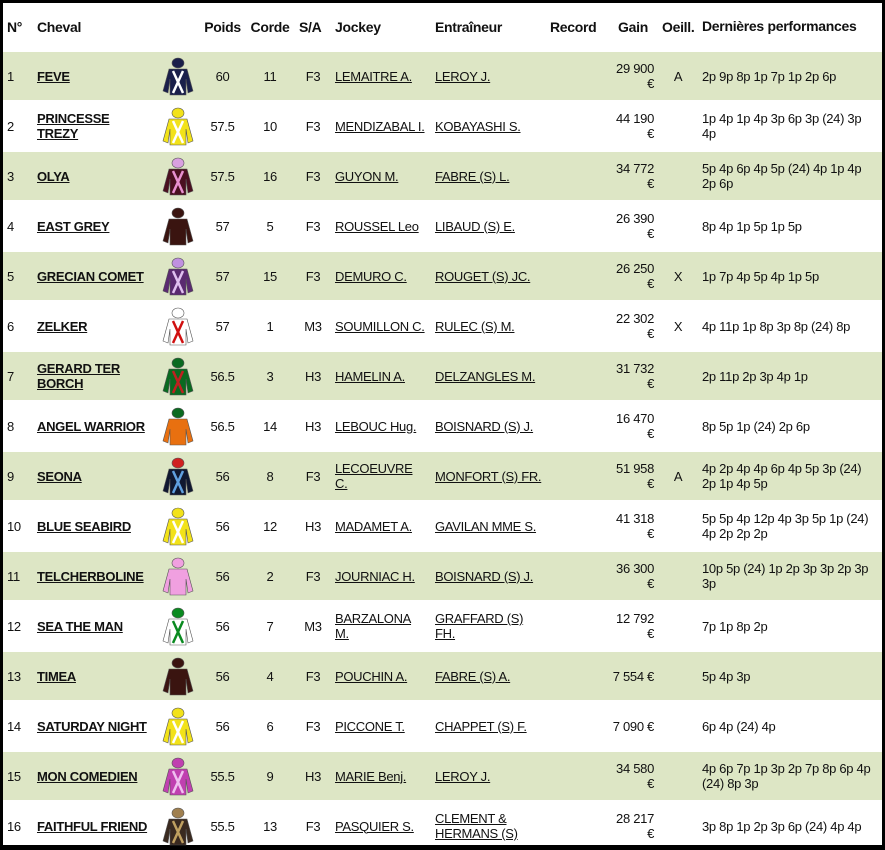 This screenshot has height=850, width=885. Describe the element at coordinates (92, 726) in the screenshot. I see `horse-name-link: SATURDAY NIGHT` at that location.